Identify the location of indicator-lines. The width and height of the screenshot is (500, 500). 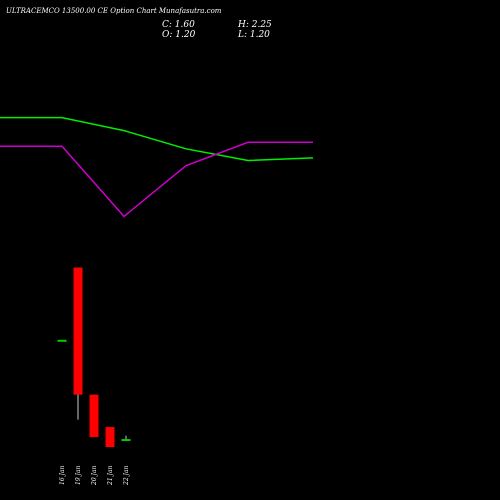
(157, 167).